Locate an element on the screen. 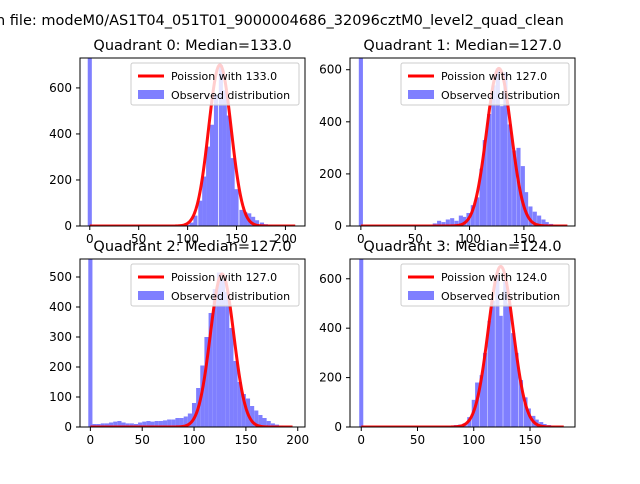 The height and width of the screenshot is (484, 640). x-tick-label: 200 is located at coordinates (297, 440).